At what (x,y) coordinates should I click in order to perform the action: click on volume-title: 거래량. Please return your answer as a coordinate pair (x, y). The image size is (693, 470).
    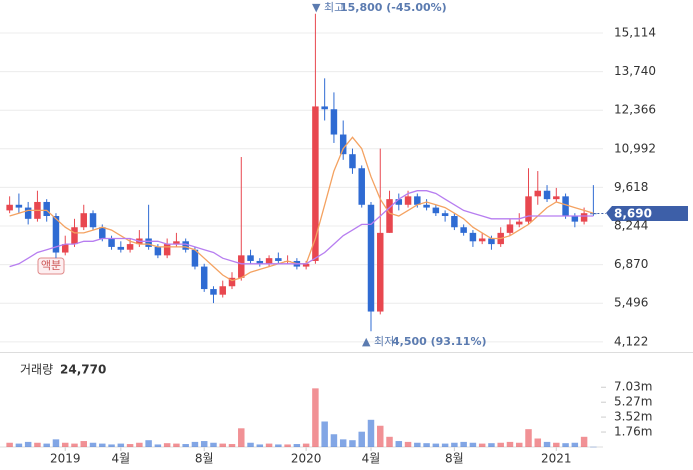
    Looking at the image, I should click on (36, 370).